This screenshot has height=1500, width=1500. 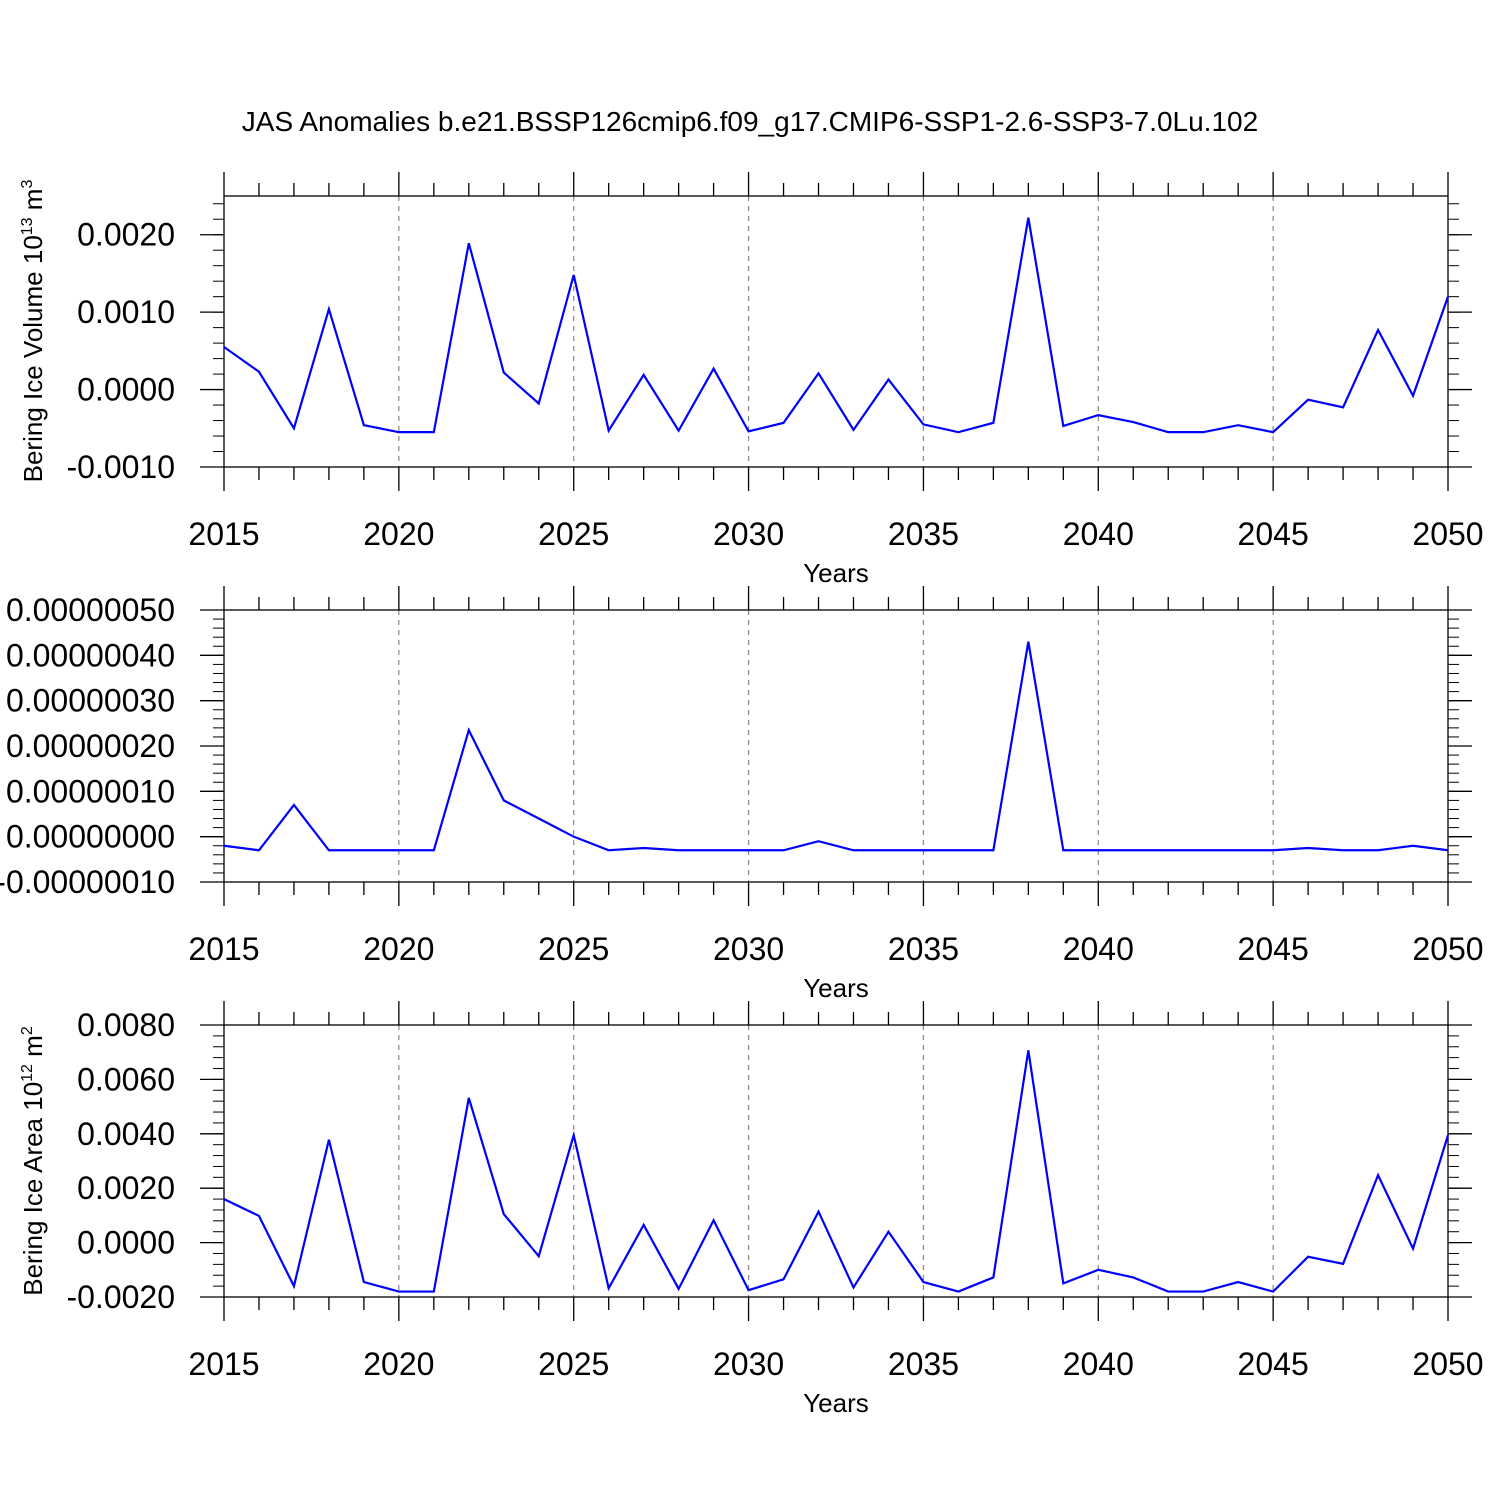 I want to click on y-tick-label: 0.00000030, so click(x=90, y=701).